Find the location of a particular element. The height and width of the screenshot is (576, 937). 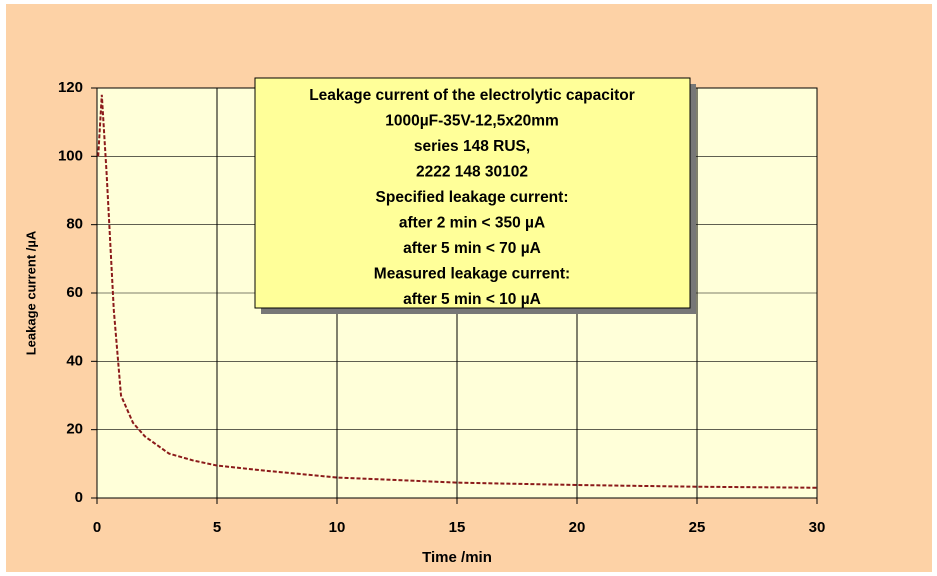

x-tick-label: 15 is located at coordinates (457, 527).